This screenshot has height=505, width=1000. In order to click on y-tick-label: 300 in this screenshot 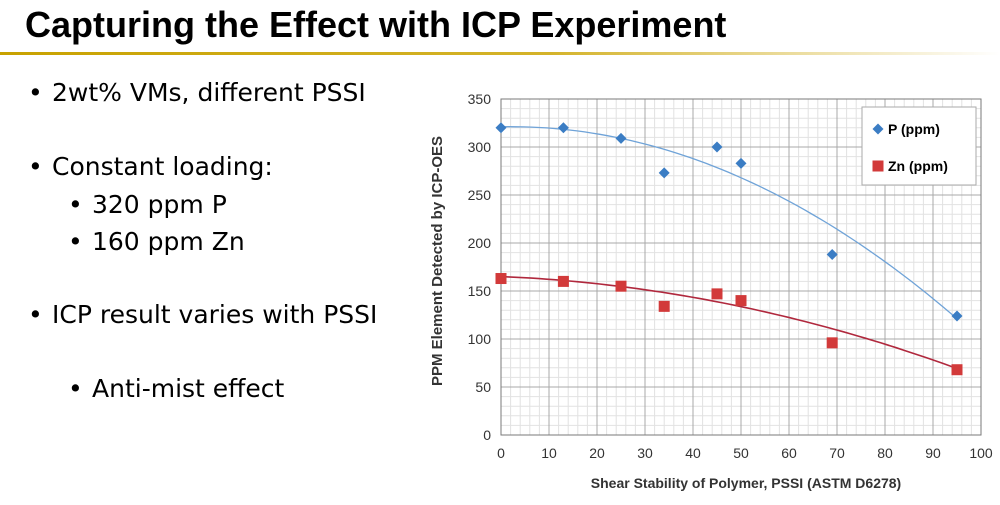, I will do `click(480, 147)`.